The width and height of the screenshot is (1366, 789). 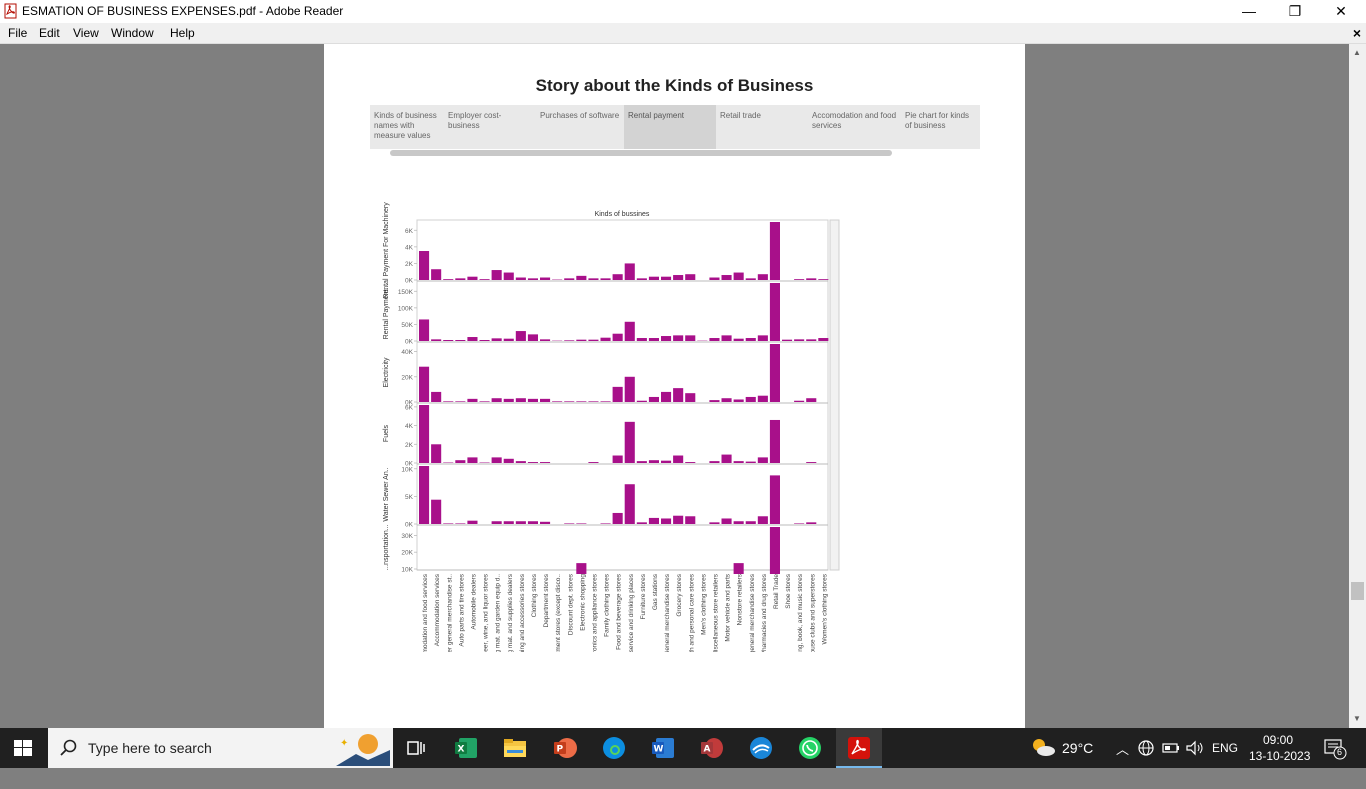 I want to click on network-globe-icon, so click(x=1147, y=748).